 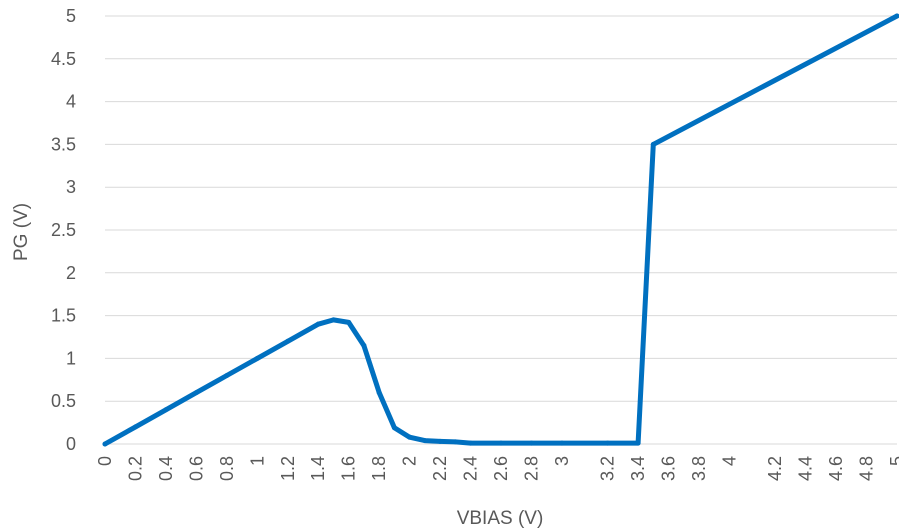 What do you see at coordinates (440, 468) in the screenshot?
I see `x-tick-label: 2.2` at bounding box center [440, 468].